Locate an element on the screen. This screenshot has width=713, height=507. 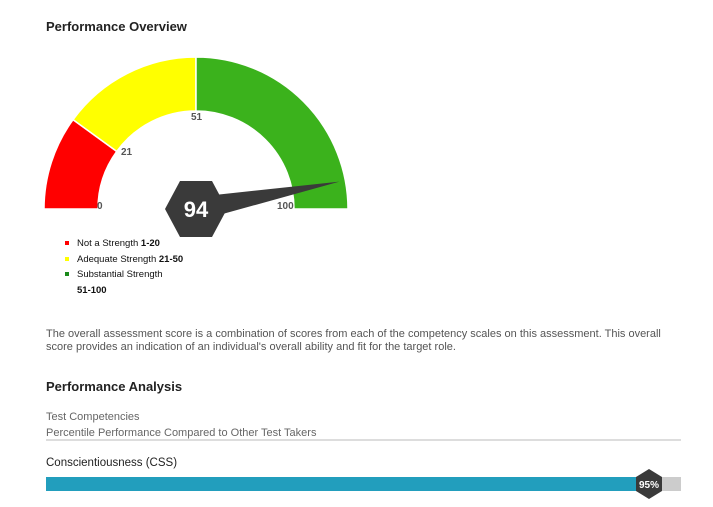
legend-item-adequate-strength: Adequate Strength 21-50 is located at coordinates (124, 259).